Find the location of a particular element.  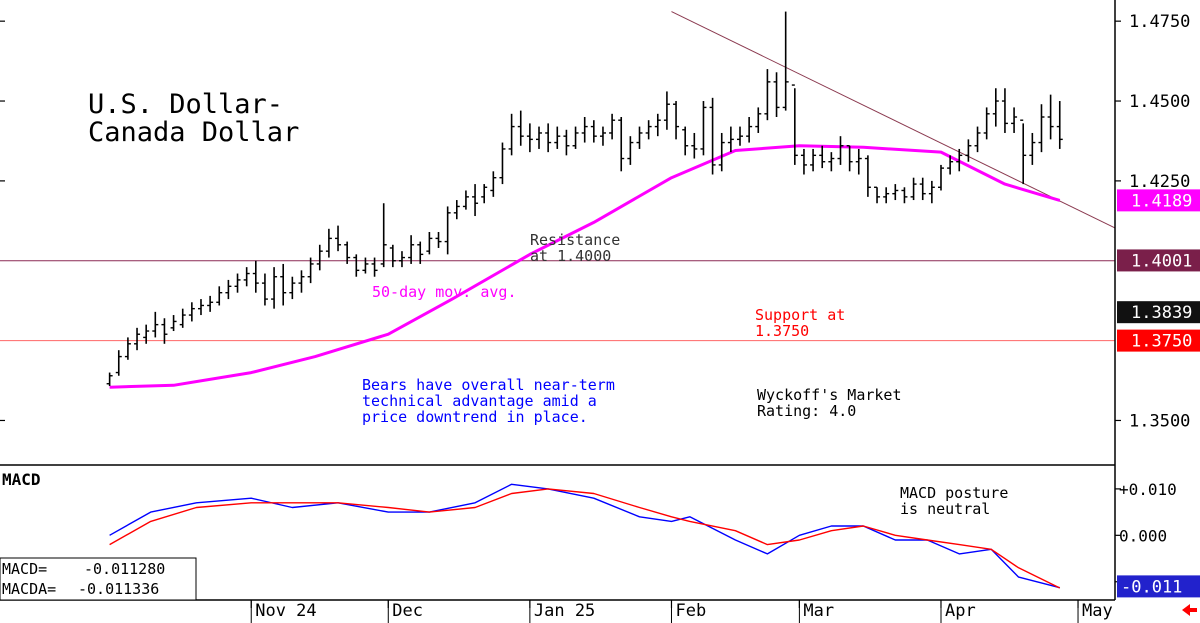

macd-readout-box is located at coordinates (98, 579).